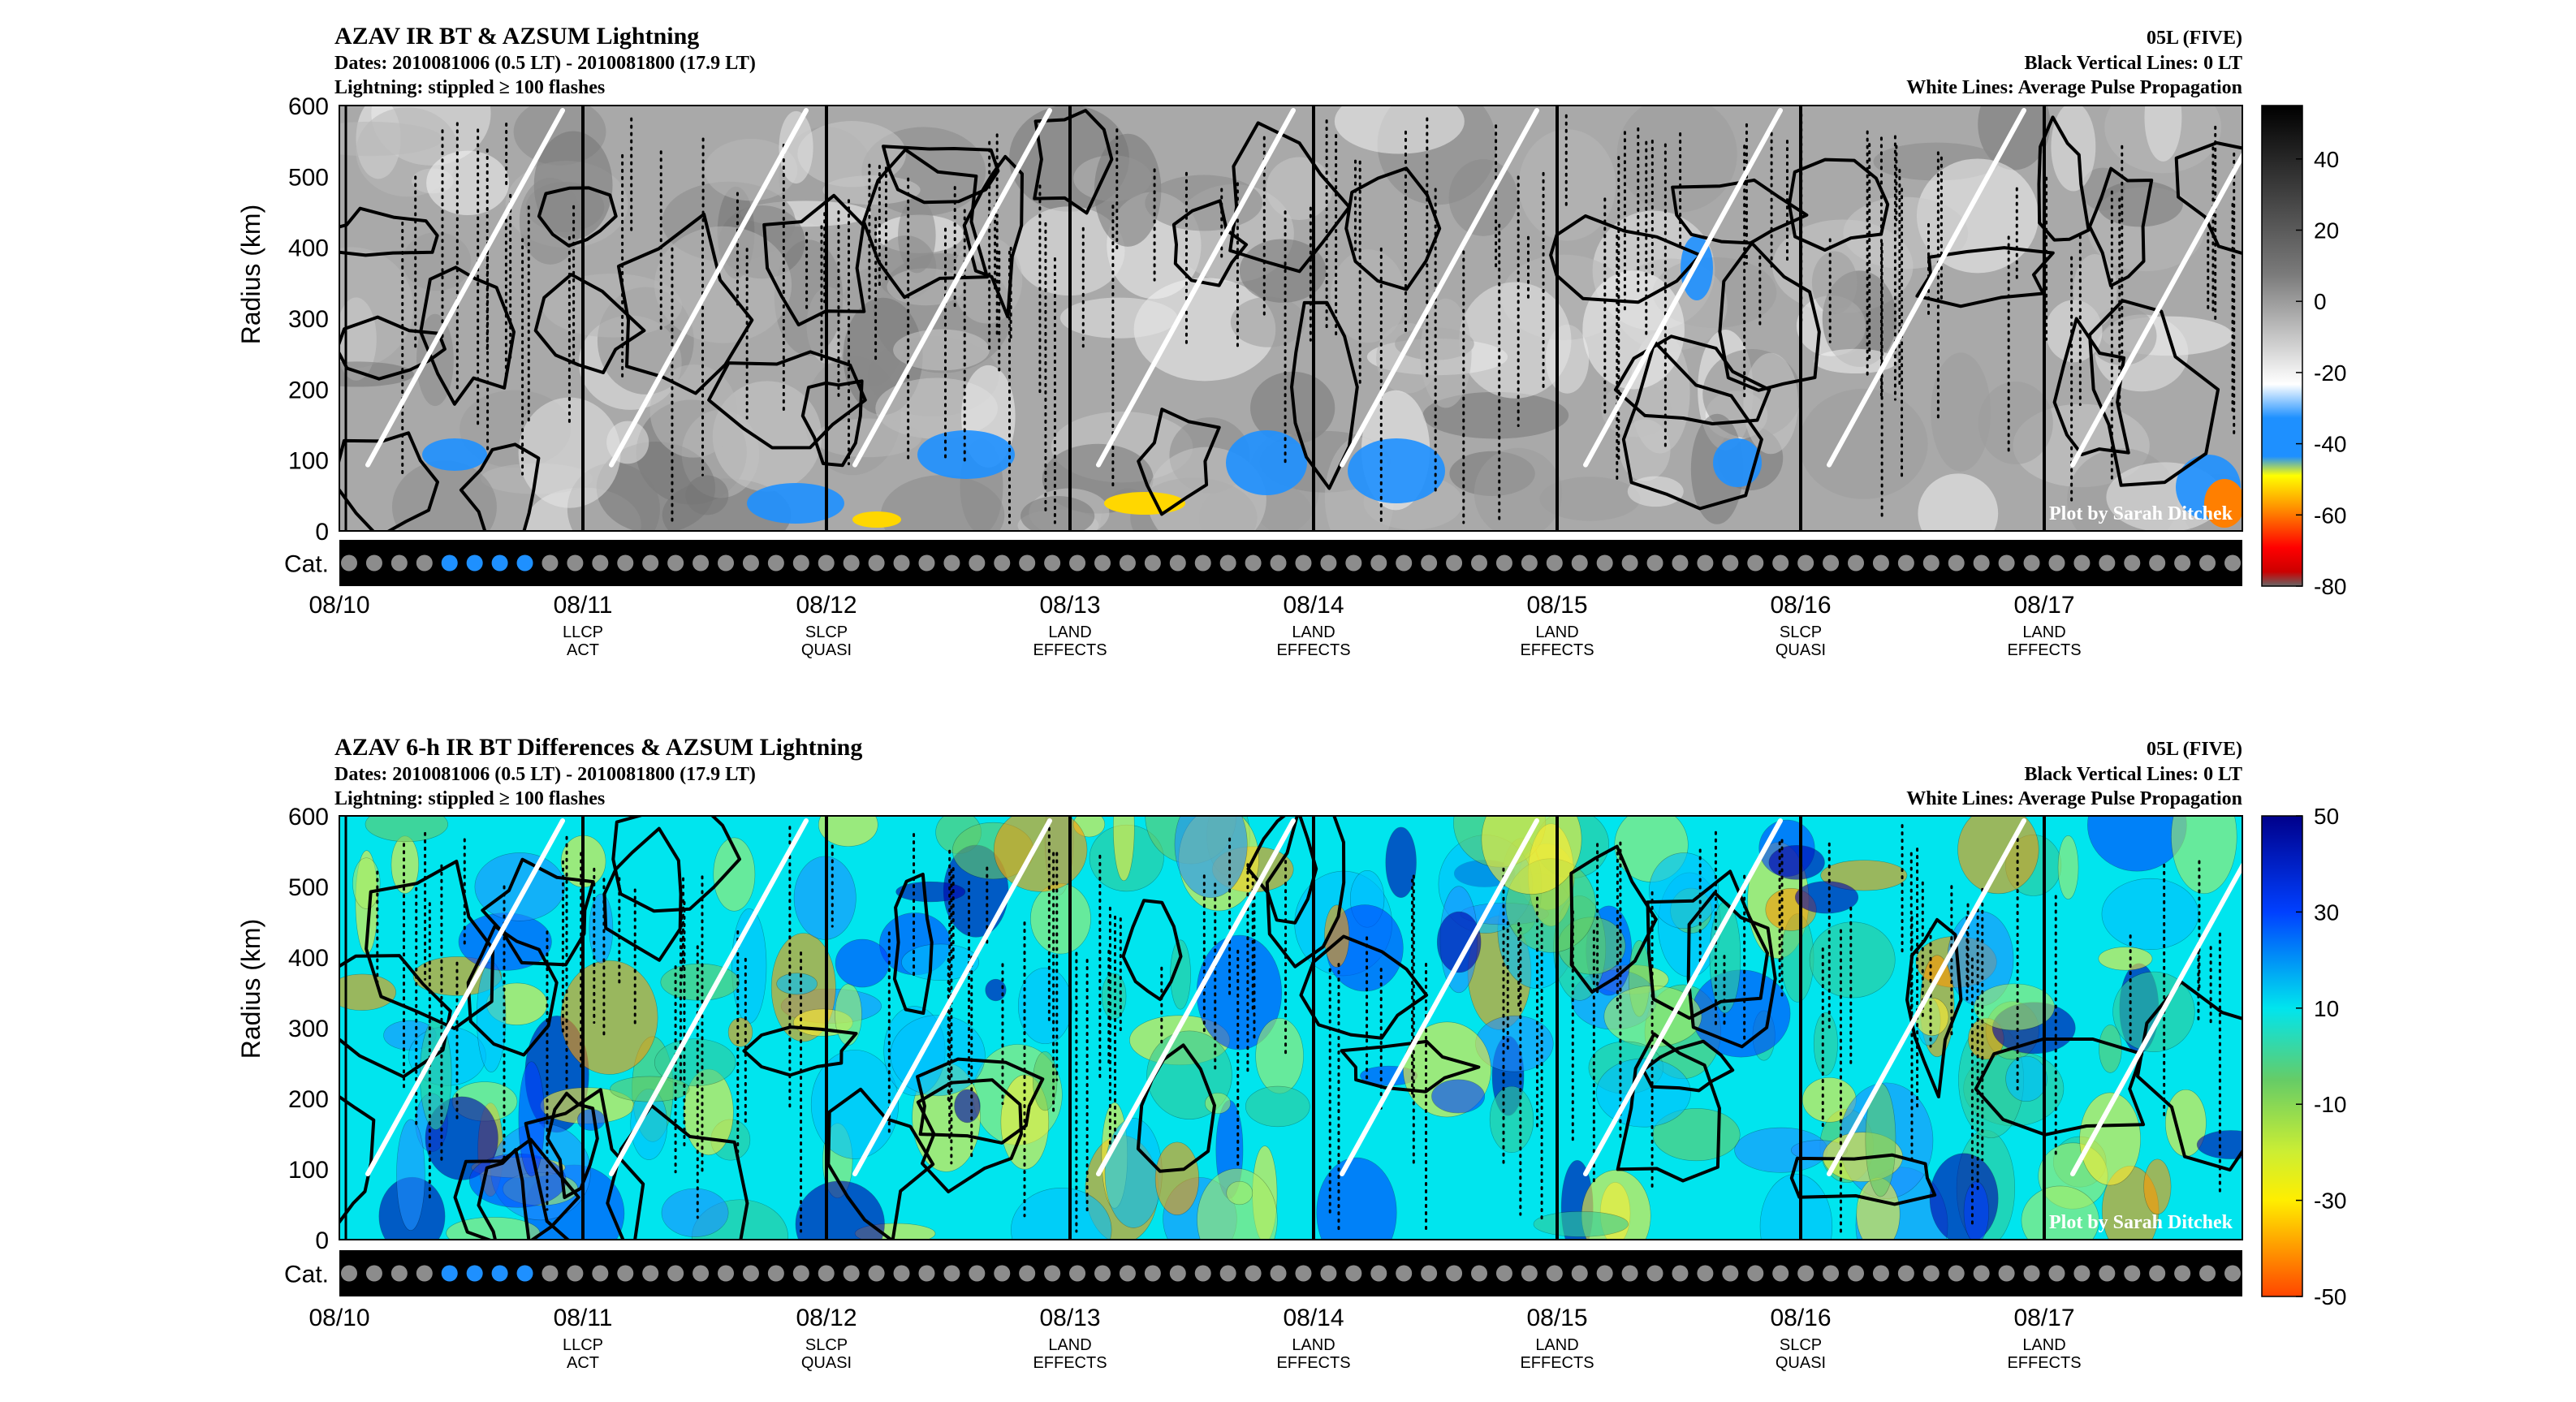  Describe the element at coordinates (2326, 230) in the screenshot. I see `colorbar-tick-label: 20` at that location.